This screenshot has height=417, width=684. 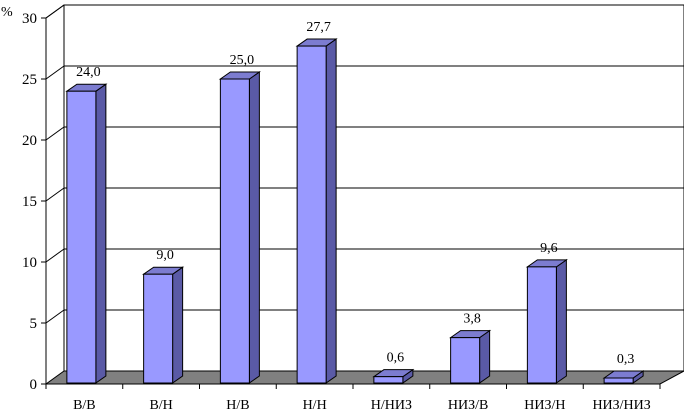 What do you see at coordinates (7, 12) in the screenshot?
I see `y-axis-label: %` at bounding box center [7, 12].